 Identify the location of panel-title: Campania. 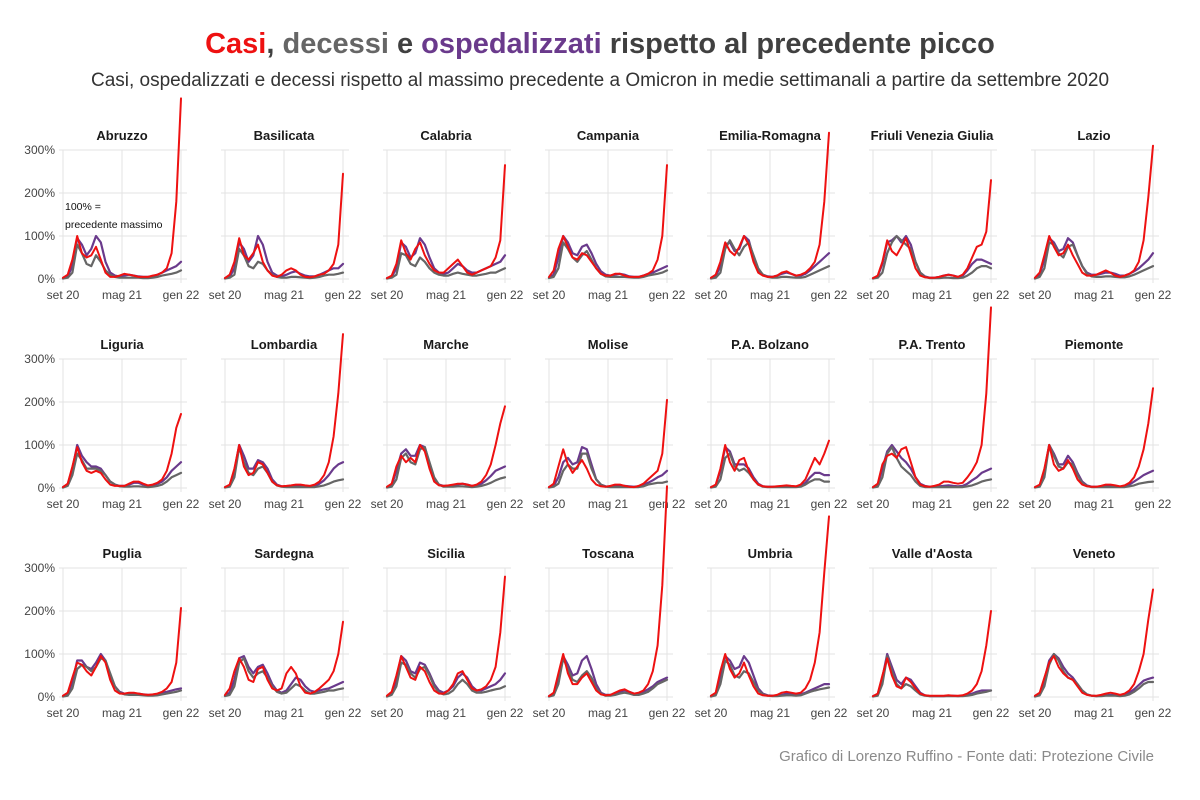
(608, 135).